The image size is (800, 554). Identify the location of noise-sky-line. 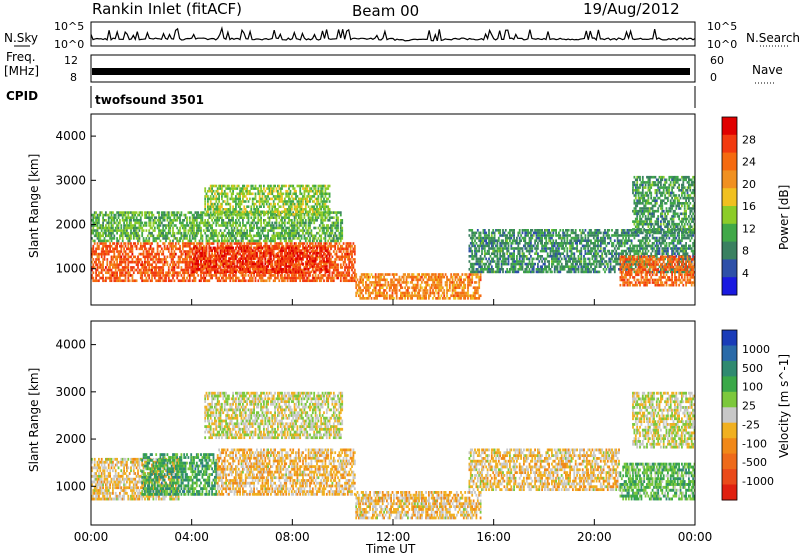
(393, 33).